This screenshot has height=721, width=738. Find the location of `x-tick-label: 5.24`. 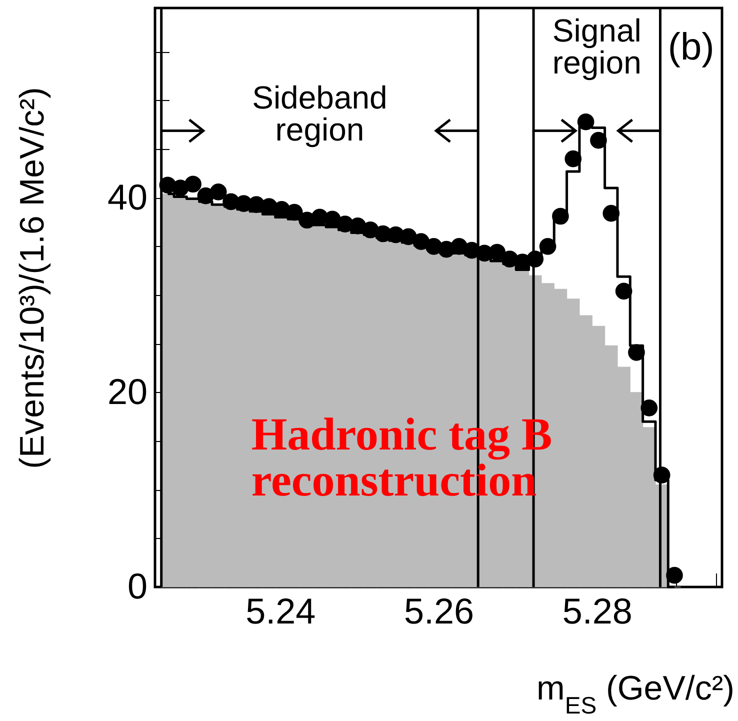

x-tick-label: 5.24 is located at coordinates (281, 611).